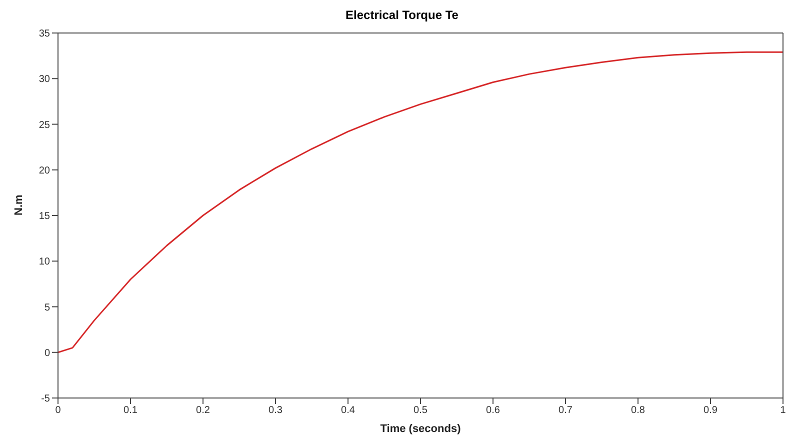  Describe the element at coordinates (493, 410) in the screenshot. I see `x-tick-label: 0.6` at that location.